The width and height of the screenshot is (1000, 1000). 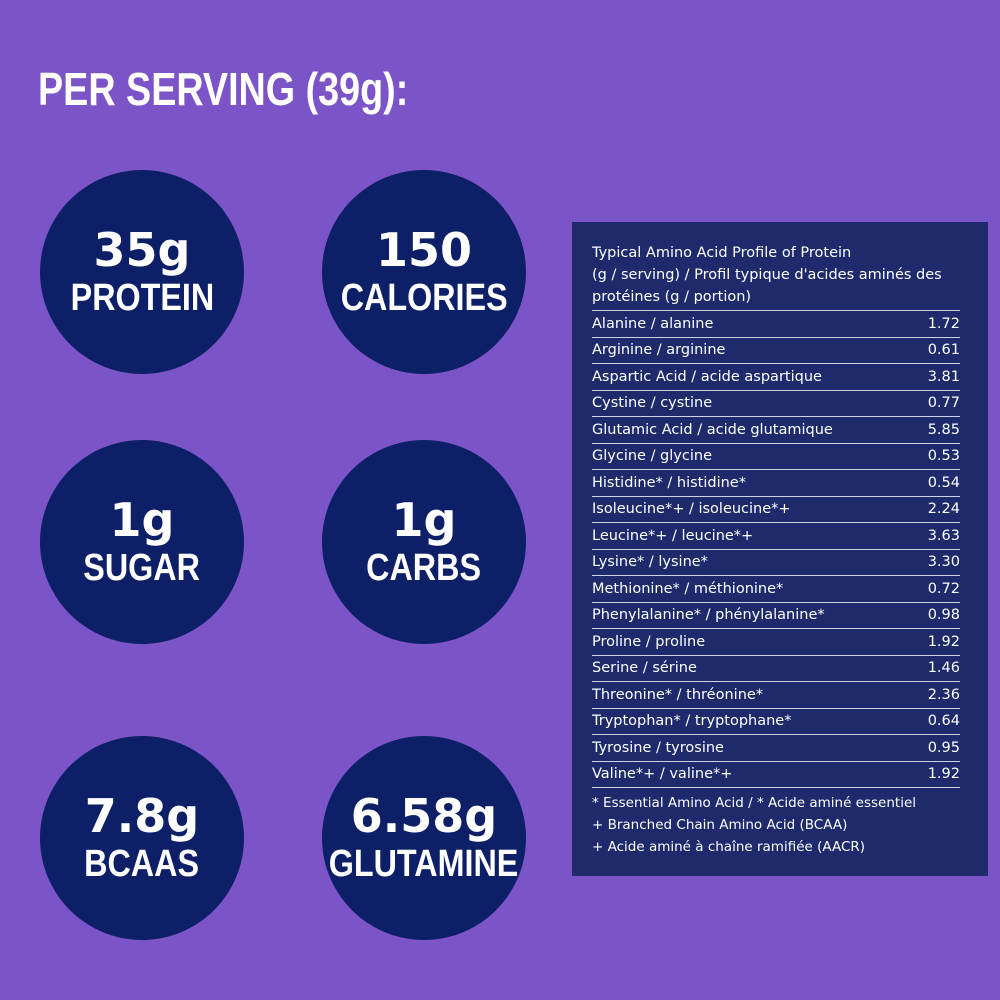 What do you see at coordinates (708, 615) in the screenshot?
I see `row-name: Phenylalanine* / phénylalanine*` at bounding box center [708, 615].